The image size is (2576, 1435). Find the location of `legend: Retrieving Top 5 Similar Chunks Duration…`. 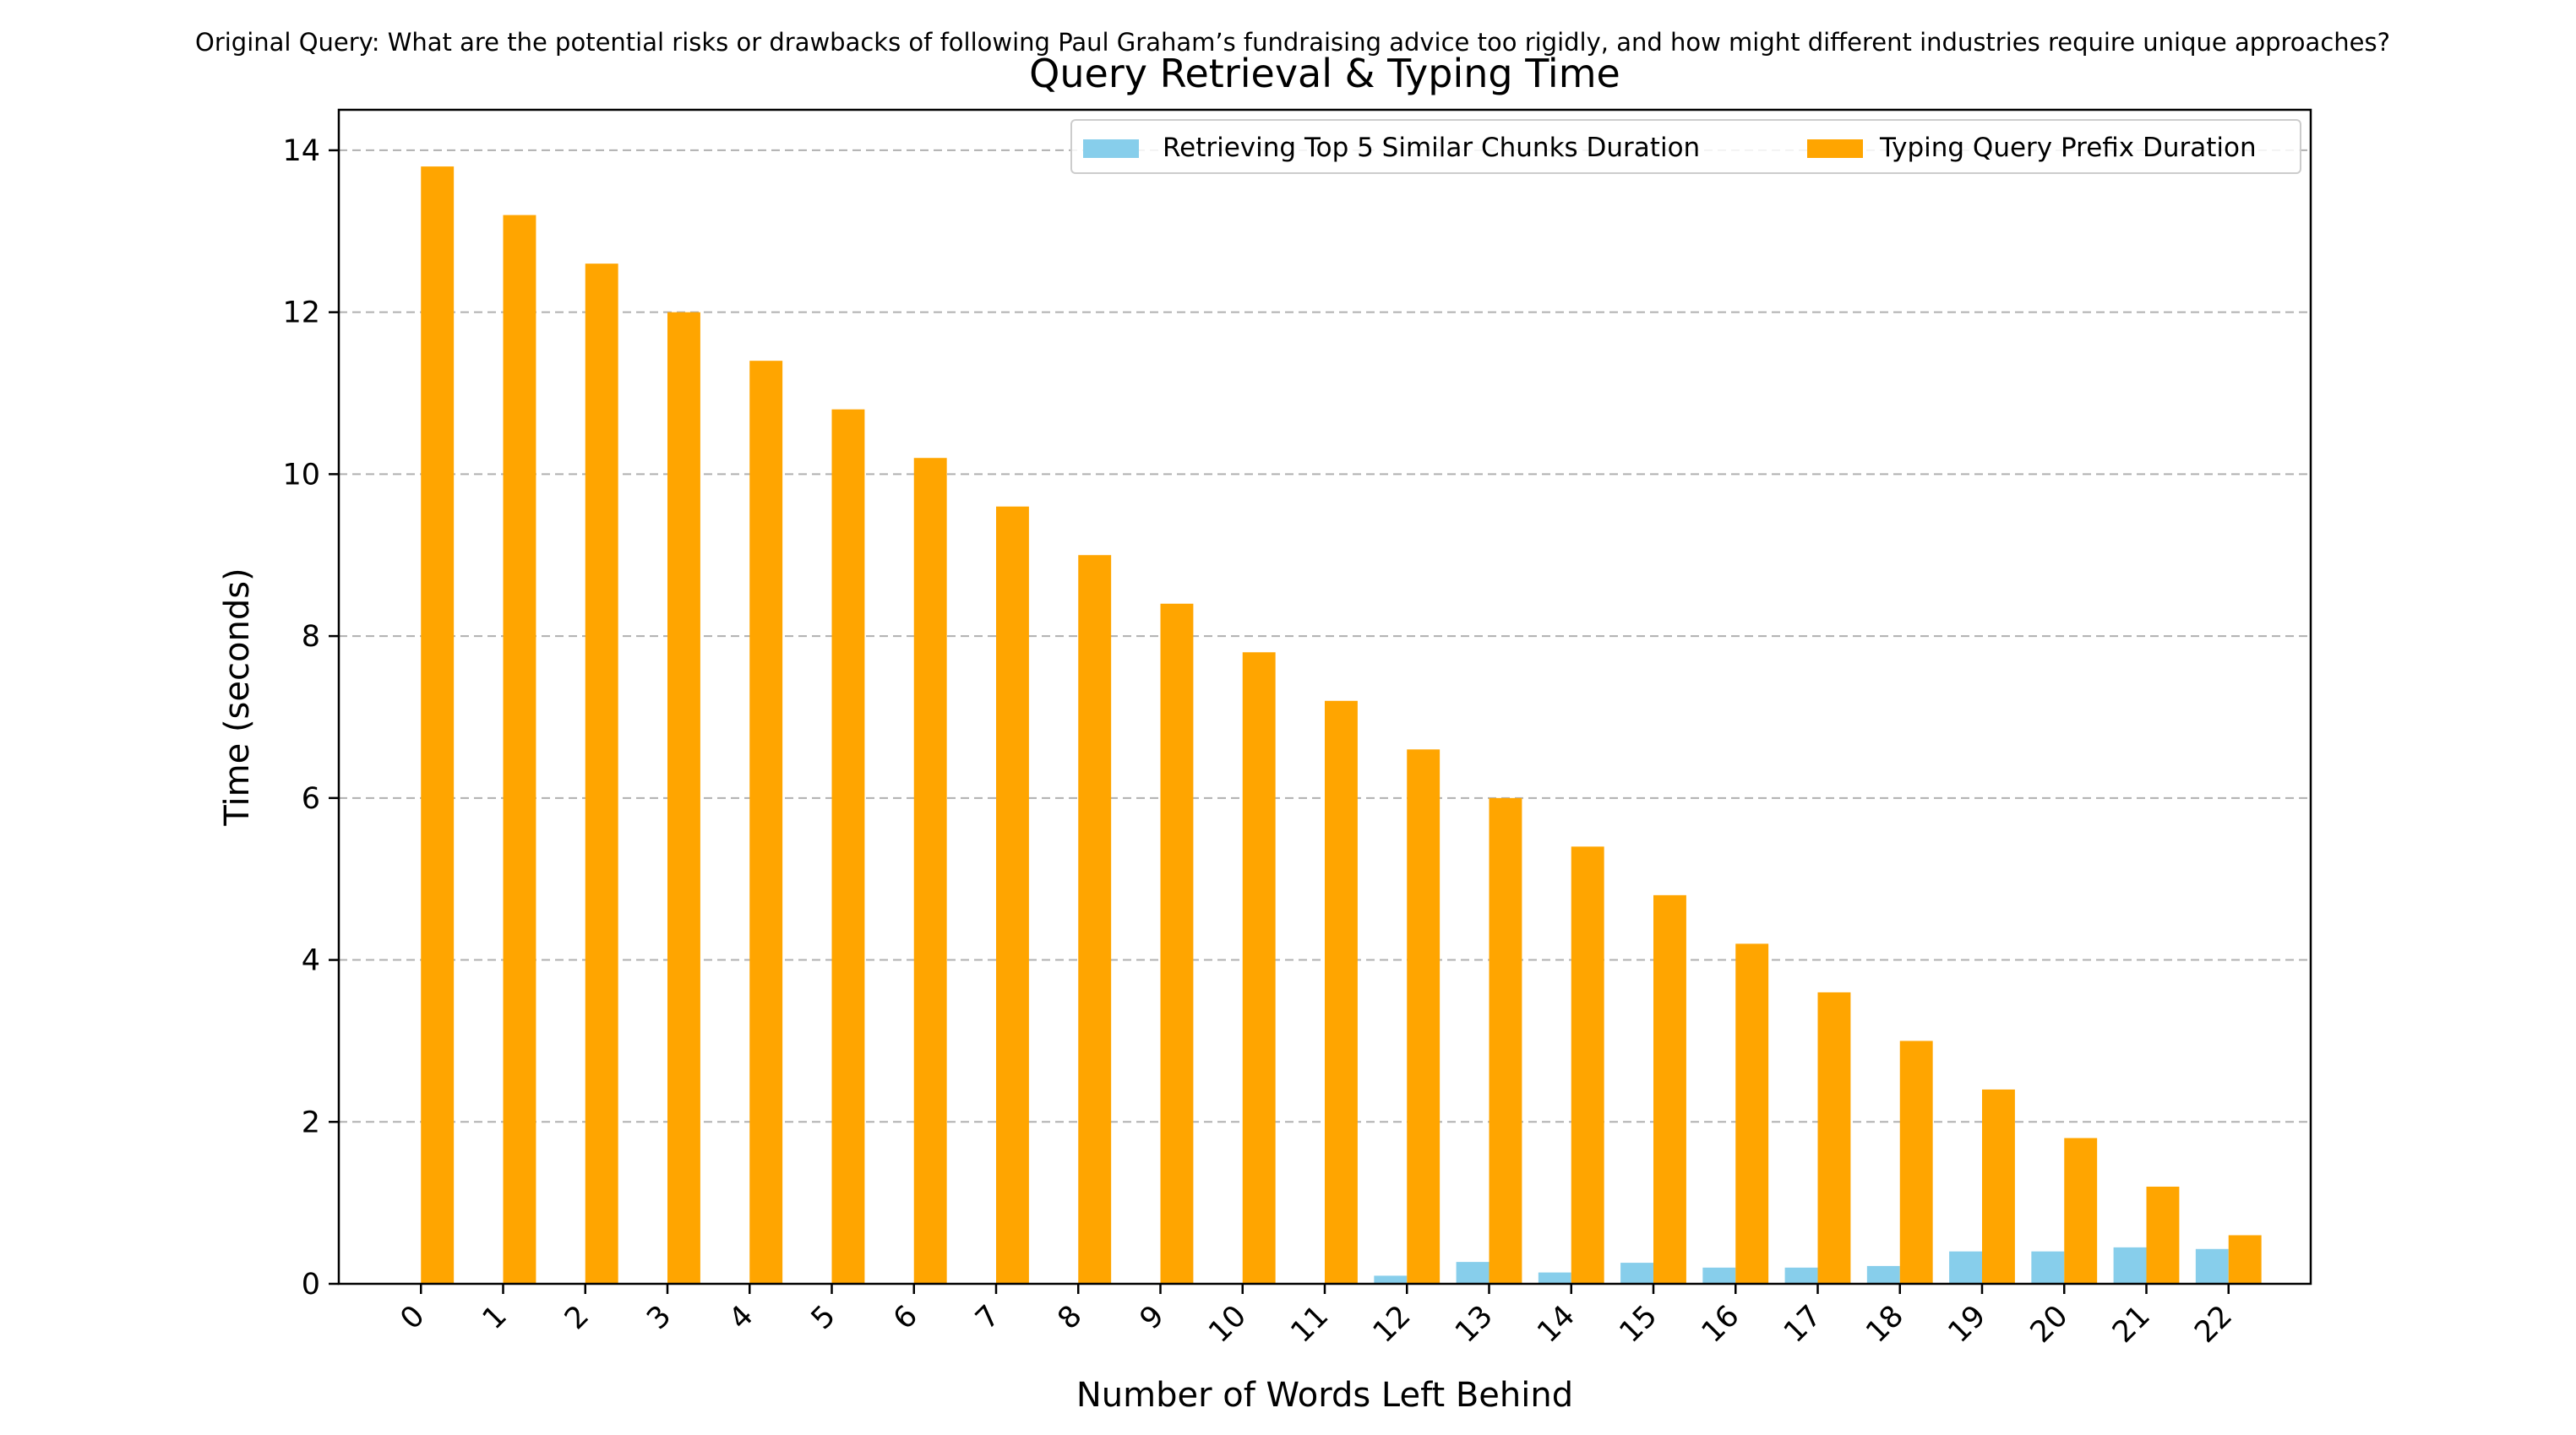

legend: Retrieving Top 5 Similar Chunks Duration… is located at coordinates (1685, 146).